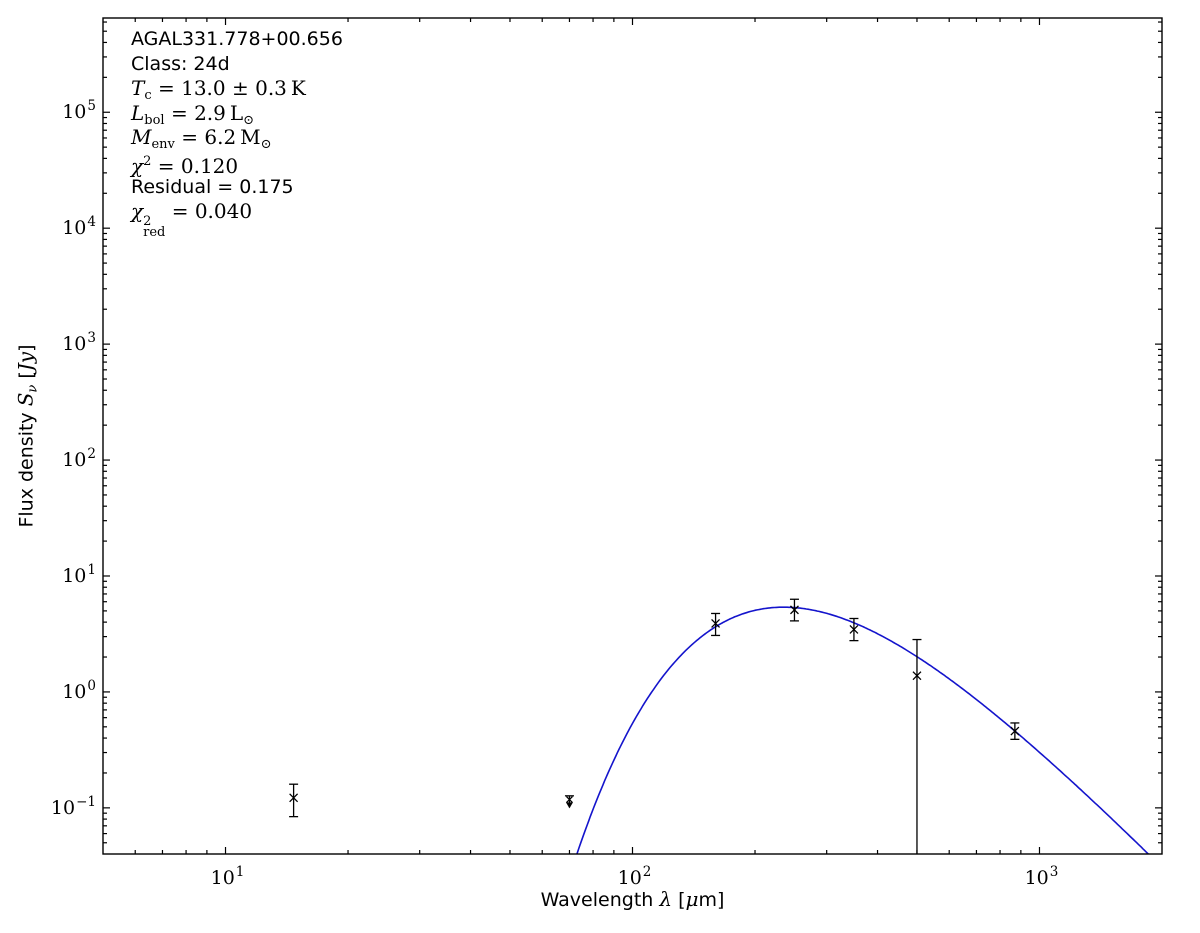  What do you see at coordinates (73, 806) in the screenshot?
I see `y-tick-label: 10⁻¹` at bounding box center [73, 806].